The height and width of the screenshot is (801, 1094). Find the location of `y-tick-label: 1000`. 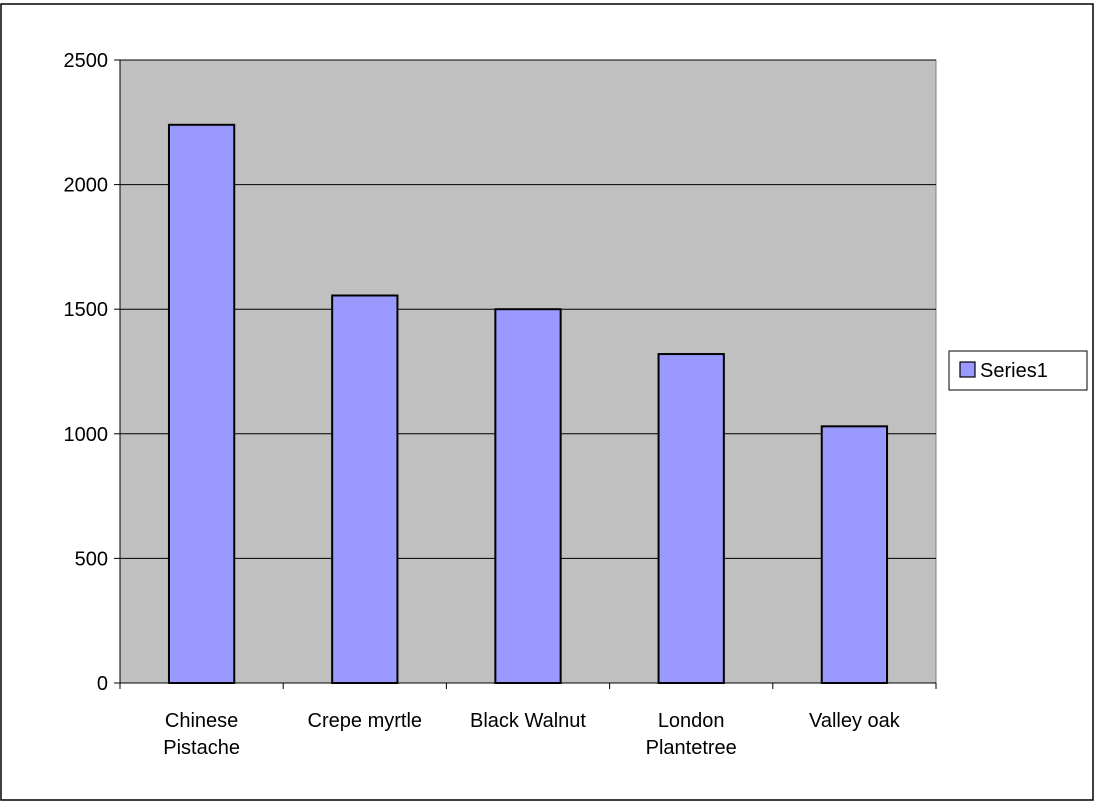

y-tick-label: 1000 is located at coordinates (86, 435).